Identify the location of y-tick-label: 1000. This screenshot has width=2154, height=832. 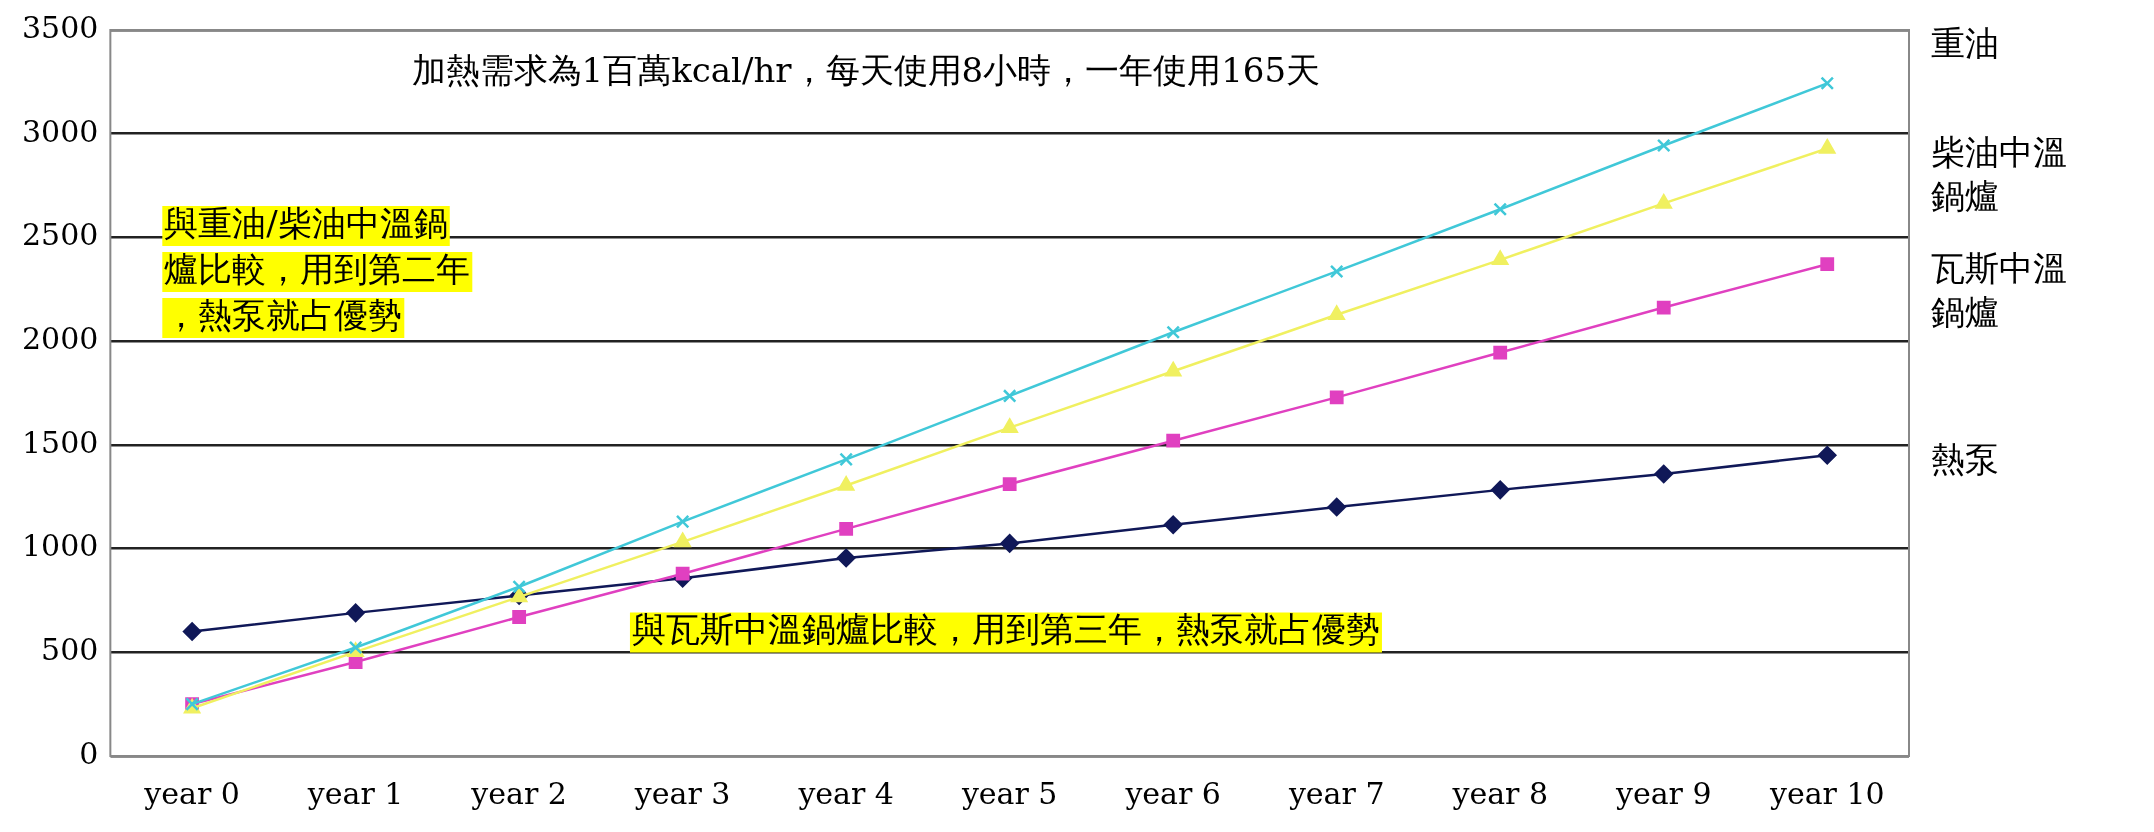
(60, 546).